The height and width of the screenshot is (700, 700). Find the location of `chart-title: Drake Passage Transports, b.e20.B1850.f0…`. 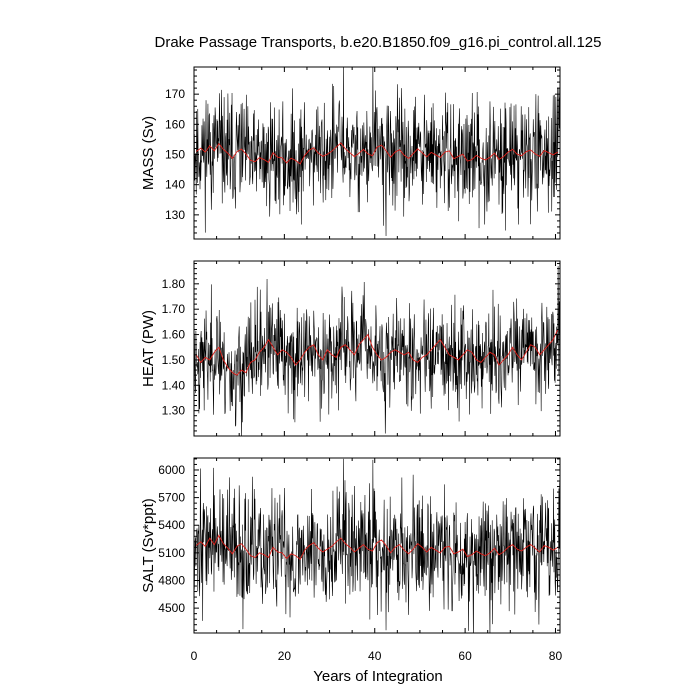

chart-title: Drake Passage Transports, b.e20.B1850.f0… is located at coordinates (378, 42).